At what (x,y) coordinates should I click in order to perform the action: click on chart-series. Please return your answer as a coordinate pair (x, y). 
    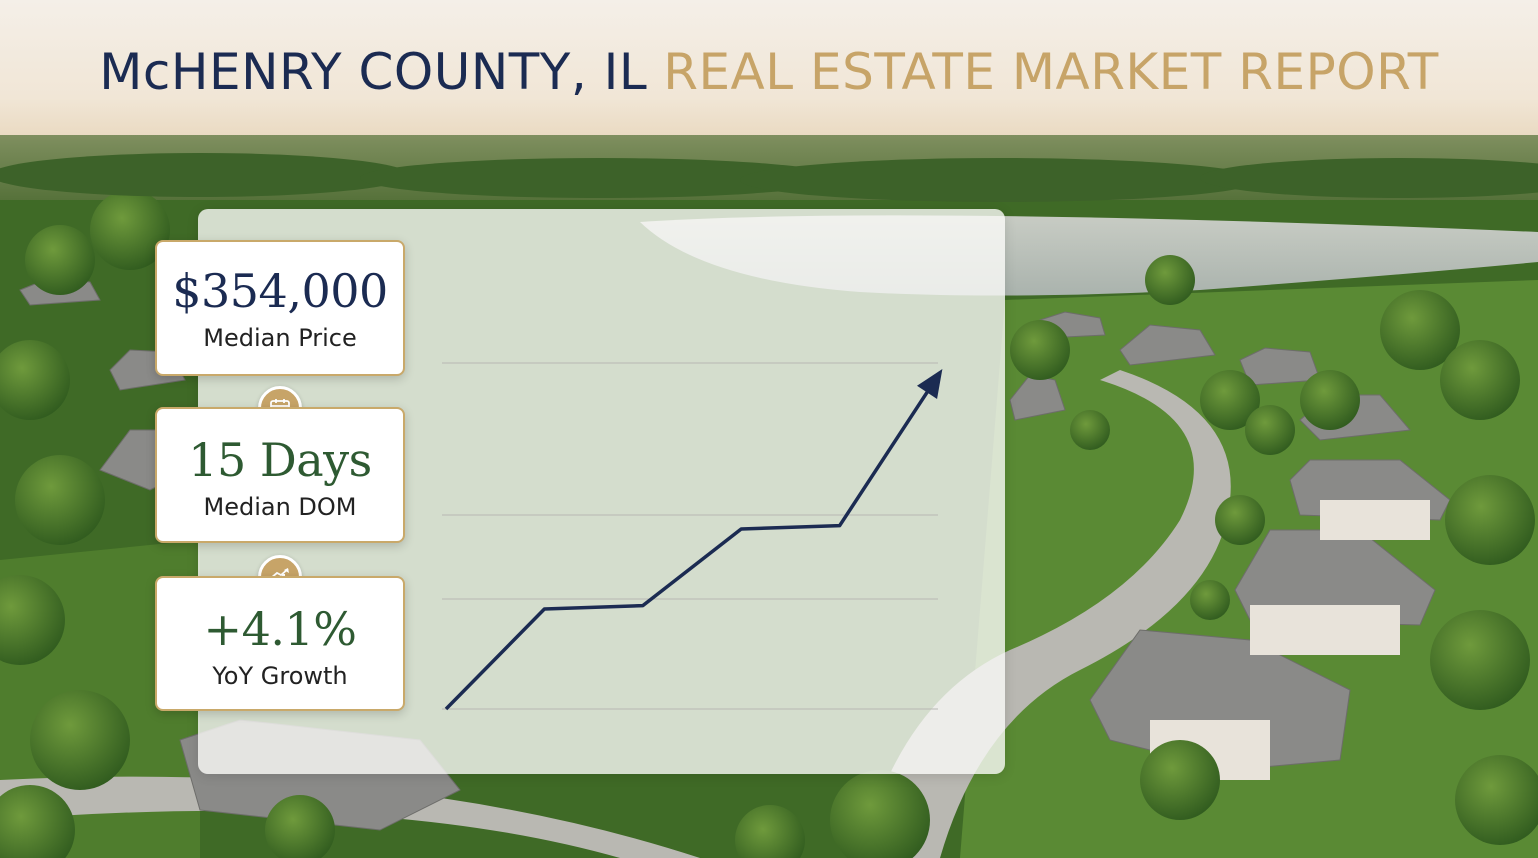
    Looking at the image, I should click on (693, 539).